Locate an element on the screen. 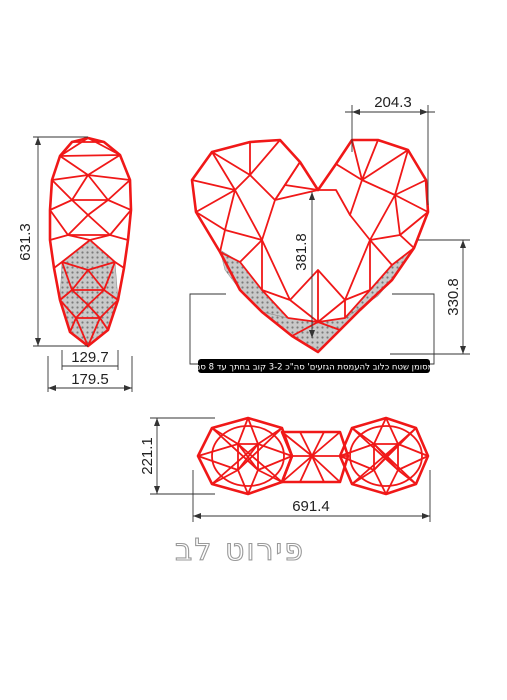  top-center-connector is located at coordinates (315, 457).